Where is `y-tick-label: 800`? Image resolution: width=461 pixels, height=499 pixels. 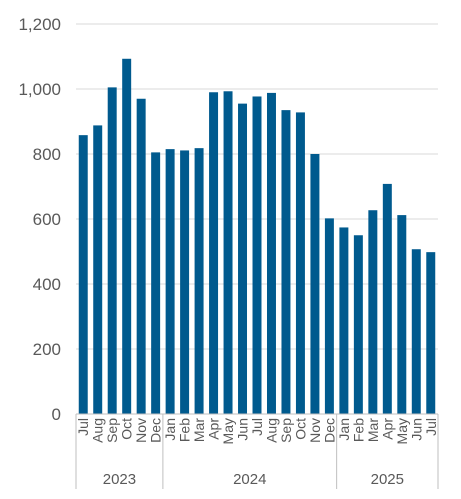 y-tick-label: 800 is located at coordinates (47, 154).